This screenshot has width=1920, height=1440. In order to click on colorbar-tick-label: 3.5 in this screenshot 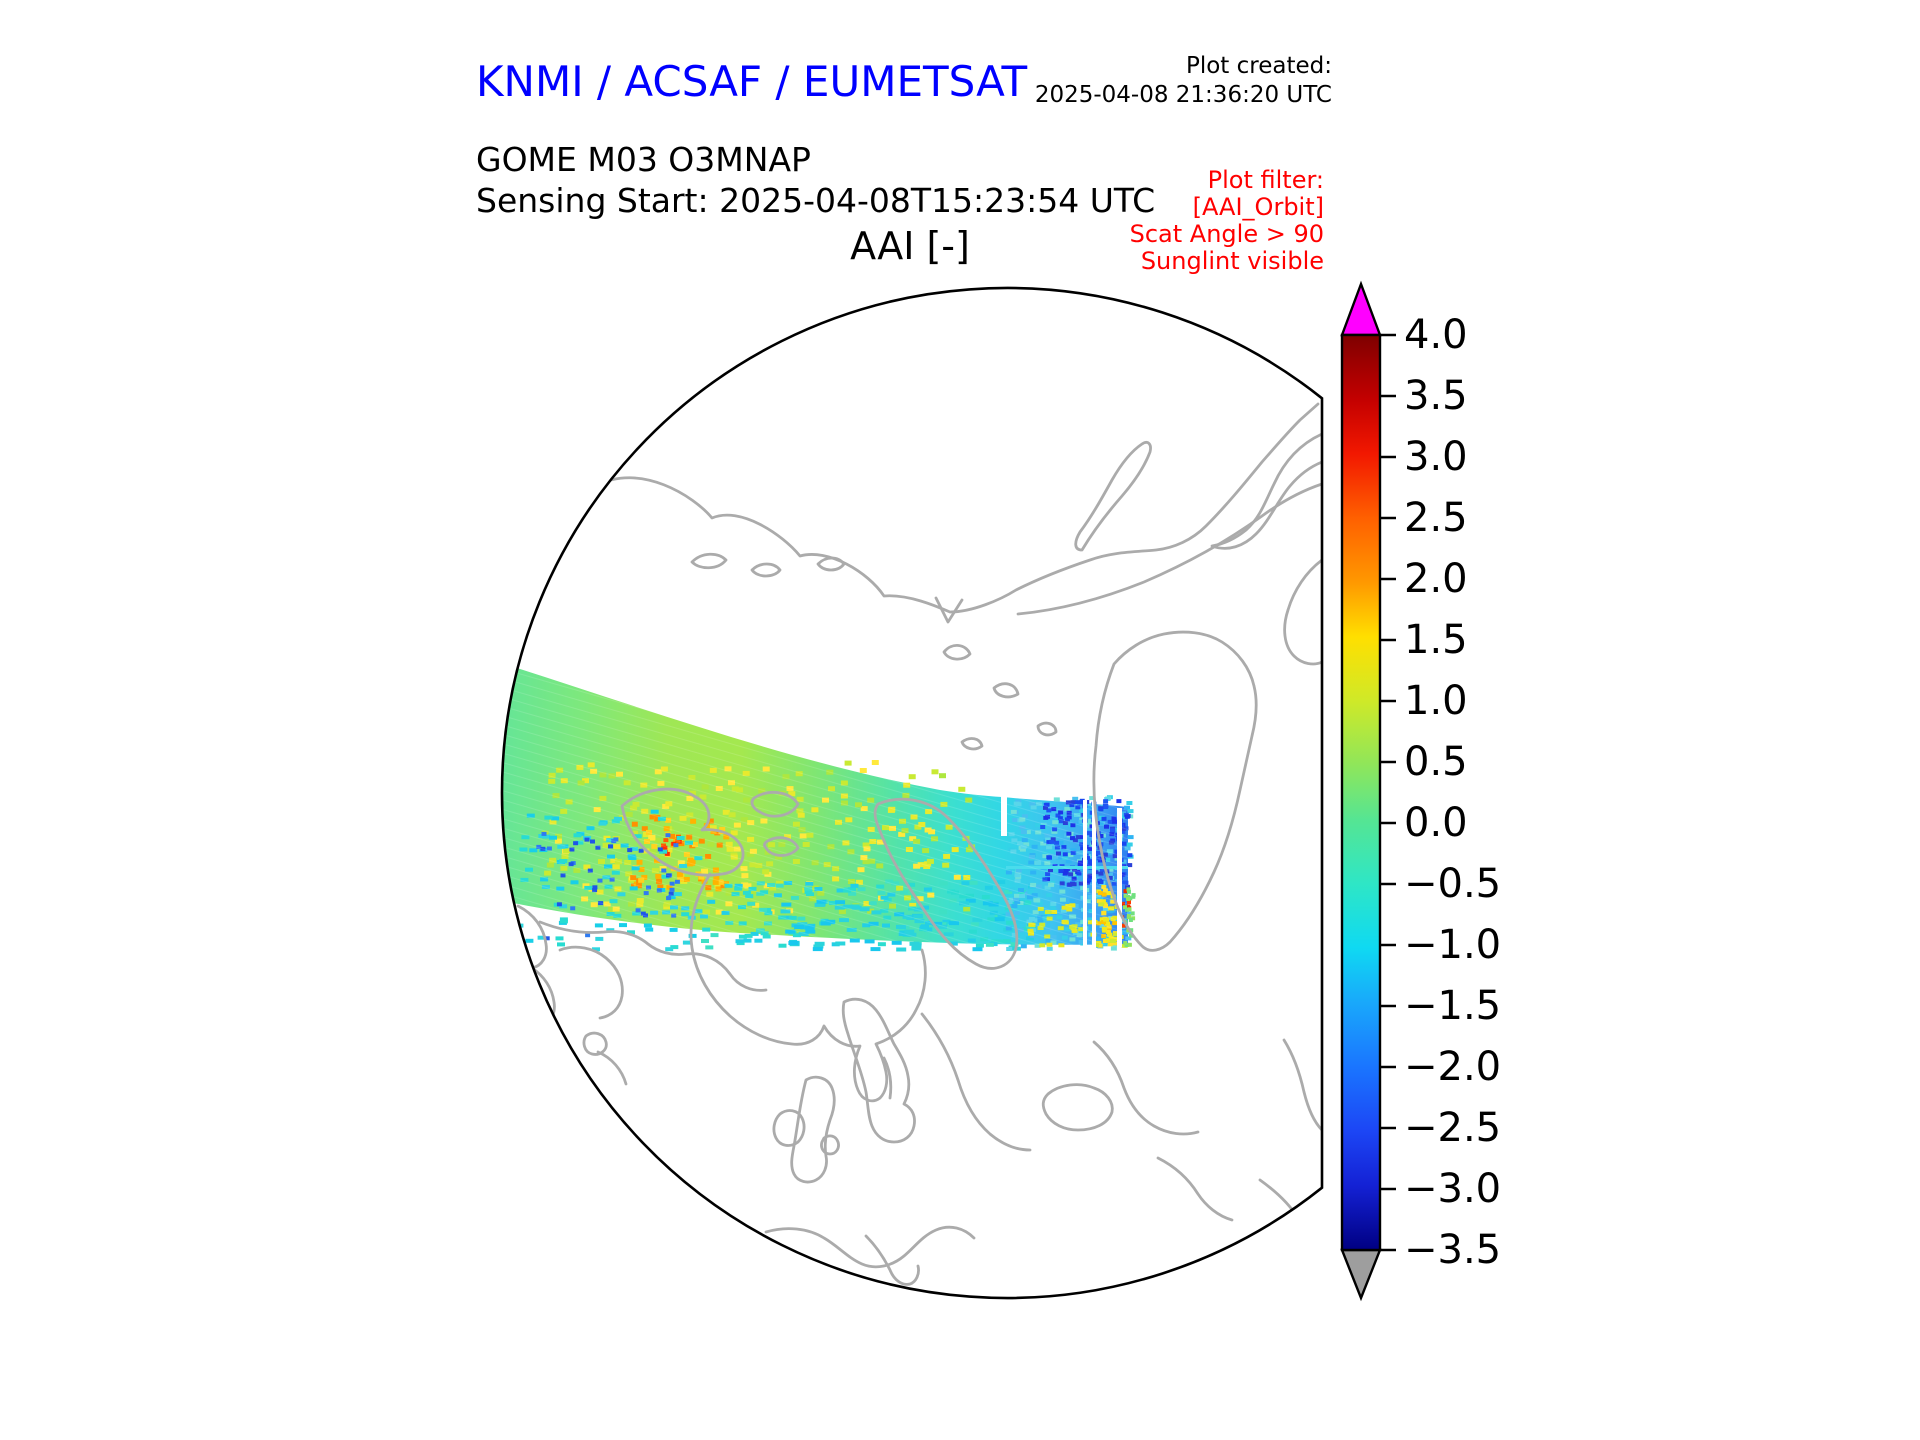, I will do `click(1436, 396)`.